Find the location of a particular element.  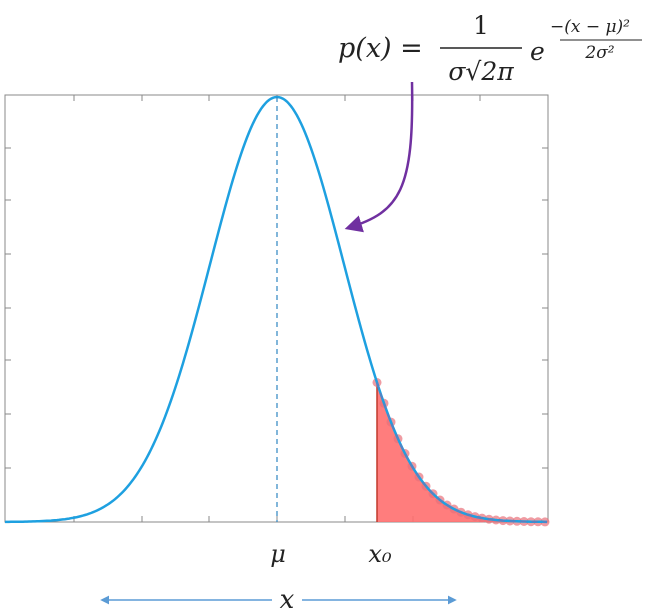

tail-area is located at coordinates (462, 452).